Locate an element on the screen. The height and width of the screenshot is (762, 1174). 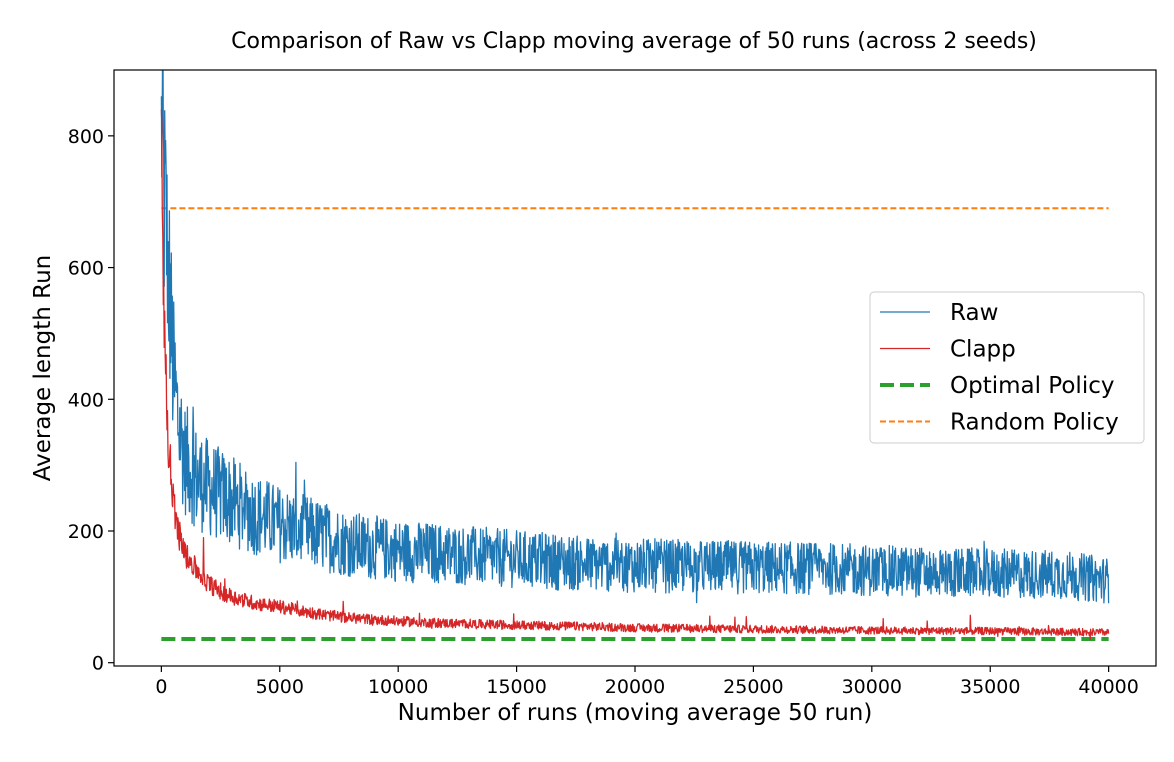
x-tick-label: 5000 is located at coordinates (280, 687).